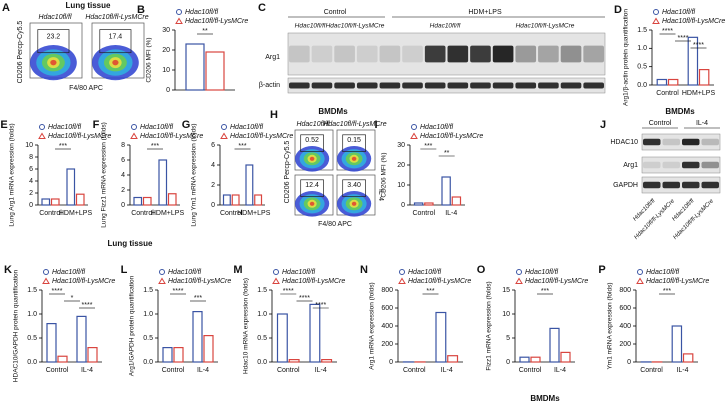 The height and width of the screenshot is (407, 725). What do you see at coordinates (132, 325) in the screenshot?
I see `y-axis-label: Arg1/GAPDH protein quantification` at bounding box center [132, 325].